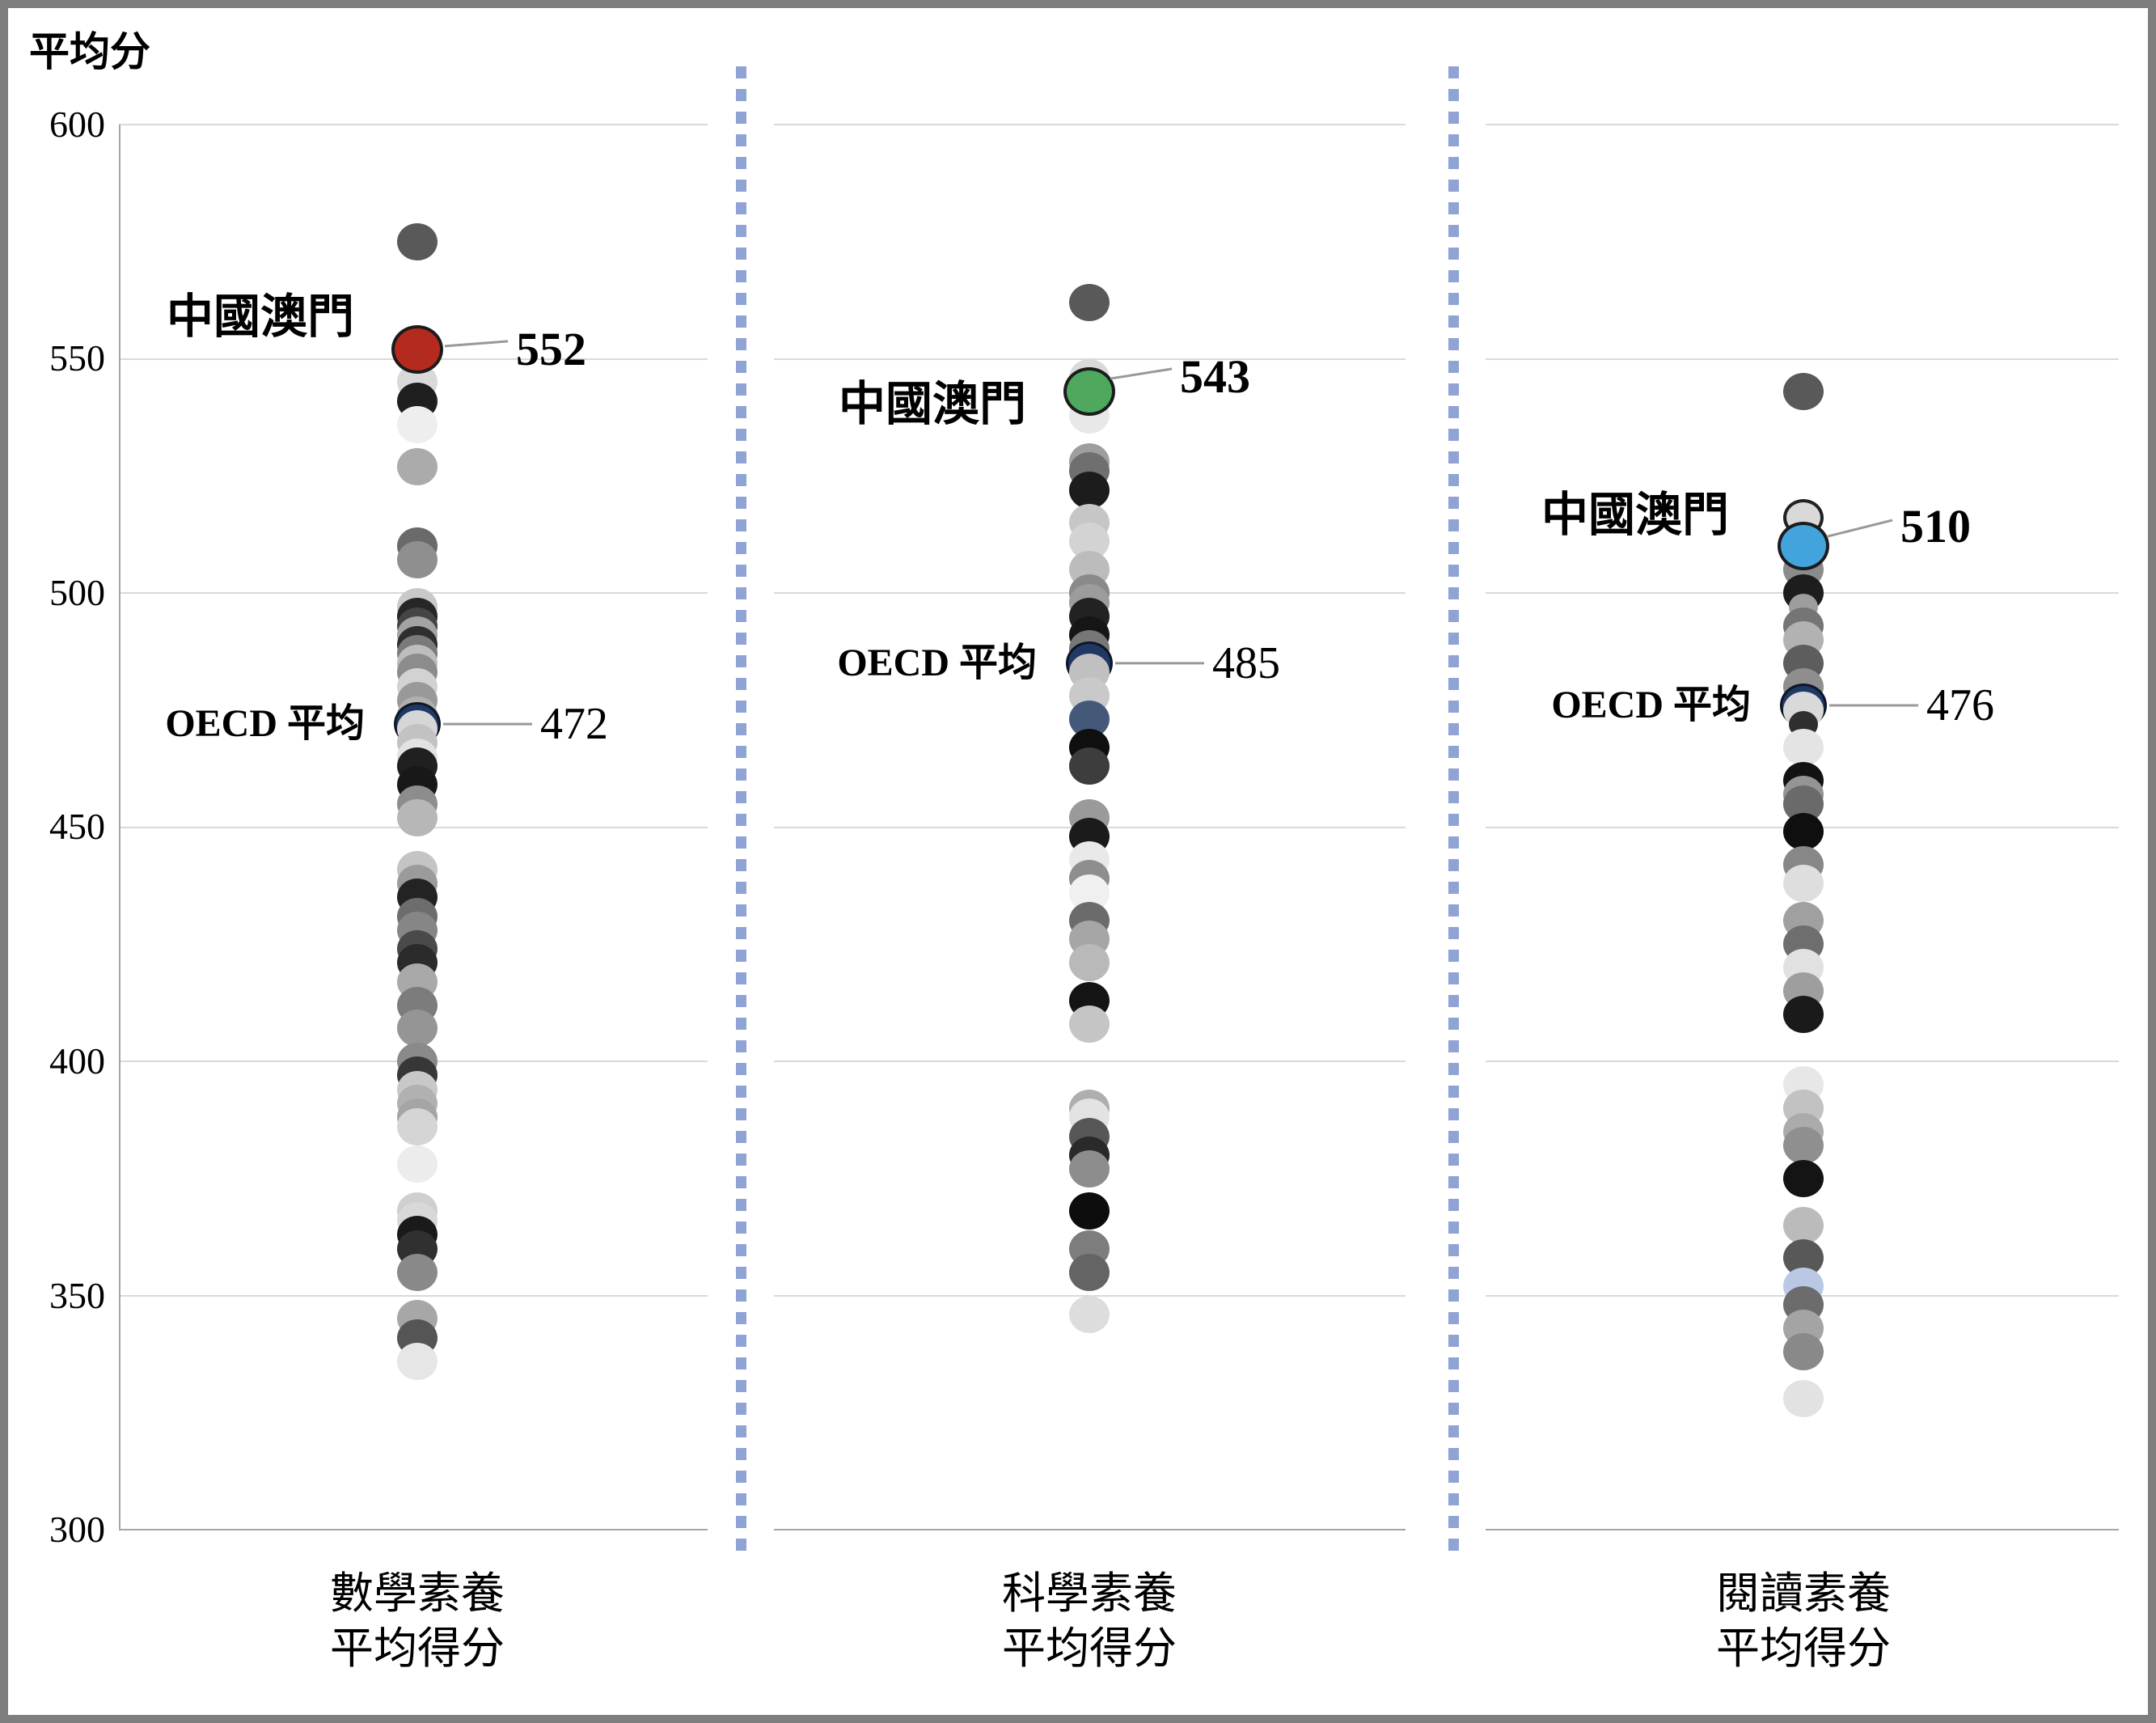 The width and height of the screenshot is (2156, 1723). What do you see at coordinates (77, 1061) in the screenshot?
I see `y-tick-400: 400` at bounding box center [77, 1061].